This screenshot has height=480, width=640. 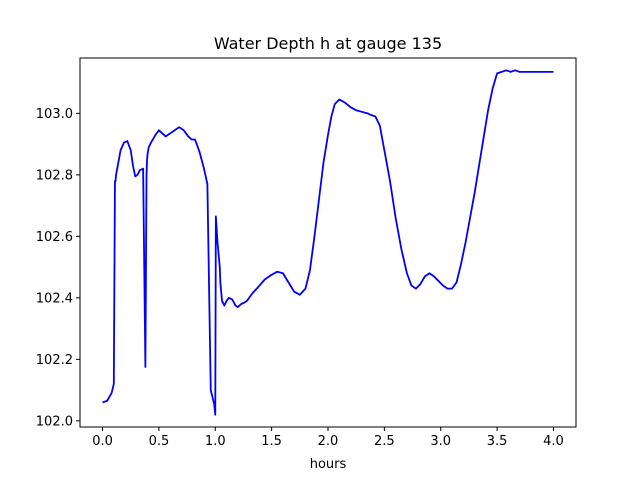 I want to click on y-tick-label: 102.0, so click(x=54, y=421).